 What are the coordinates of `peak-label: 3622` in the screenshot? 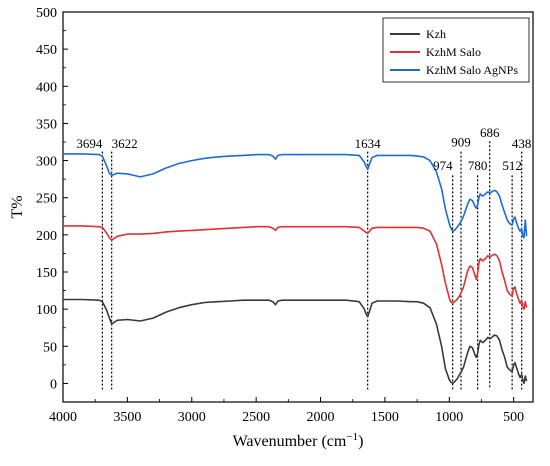 It's located at (125, 143).